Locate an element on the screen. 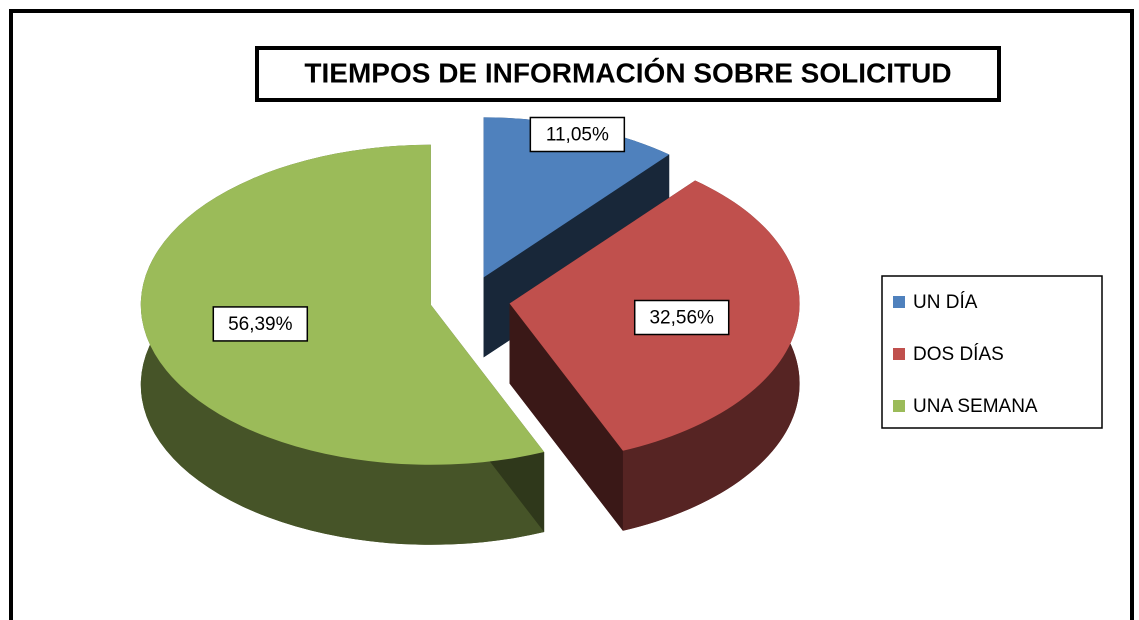  title-box is located at coordinates (628, 74).